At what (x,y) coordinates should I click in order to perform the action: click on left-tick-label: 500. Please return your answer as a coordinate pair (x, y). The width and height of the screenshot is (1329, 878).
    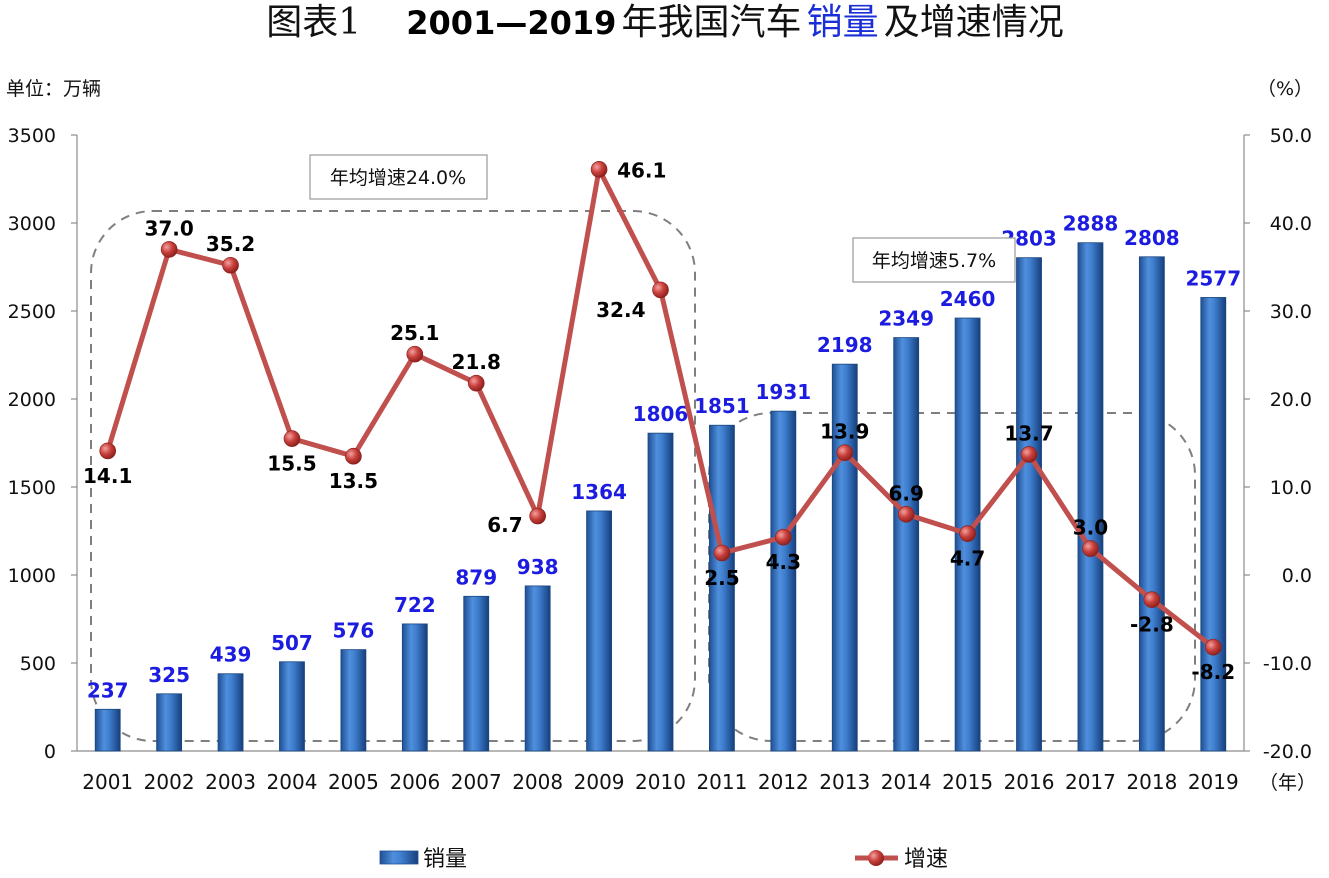
    Looking at the image, I should click on (38, 664).